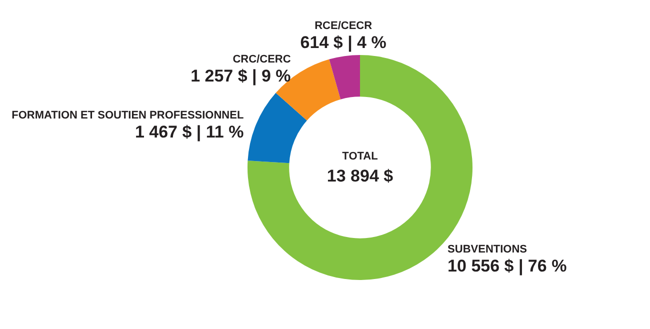 The width and height of the screenshot is (650, 329). Describe the element at coordinates (507, 266) in the screenshot. I see `data-label: 10 556 $ | 76 %` at that location.